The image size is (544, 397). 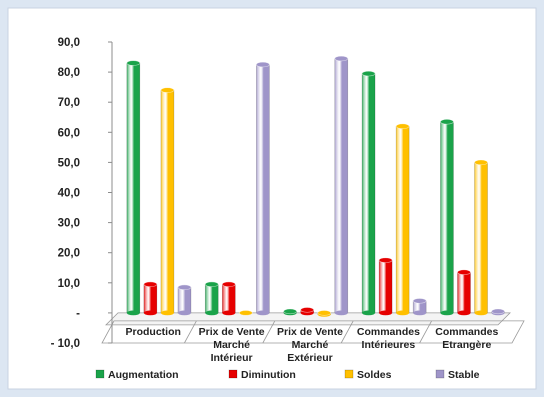 I want to click on y-tick-label: - 10,0, so click(x=65, y=344).